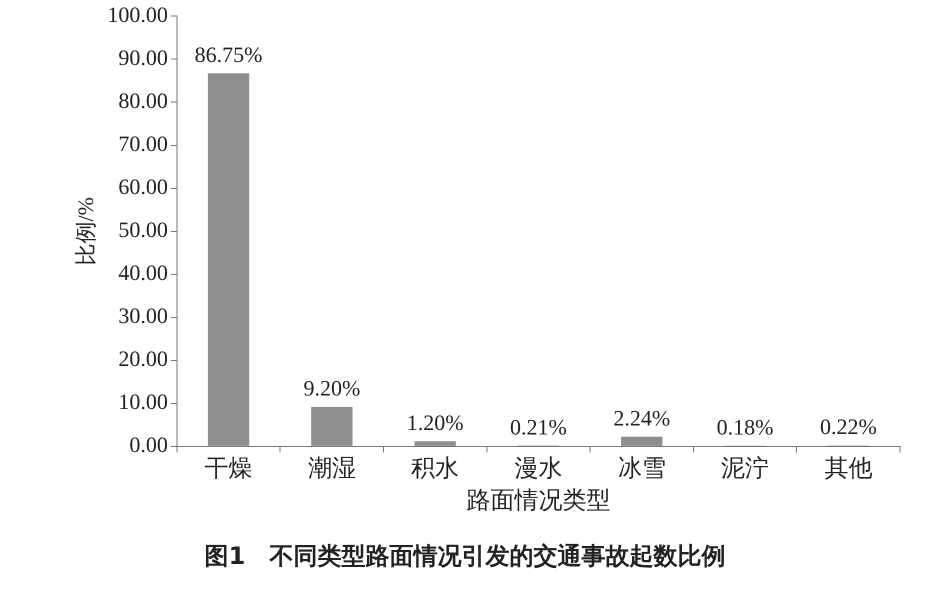 Image resolution: width=930 pixels, height=606 pixels. Describe the element at coordinates (641, 418) in the screenshot. I see `data-label: 2.24%` at that location.